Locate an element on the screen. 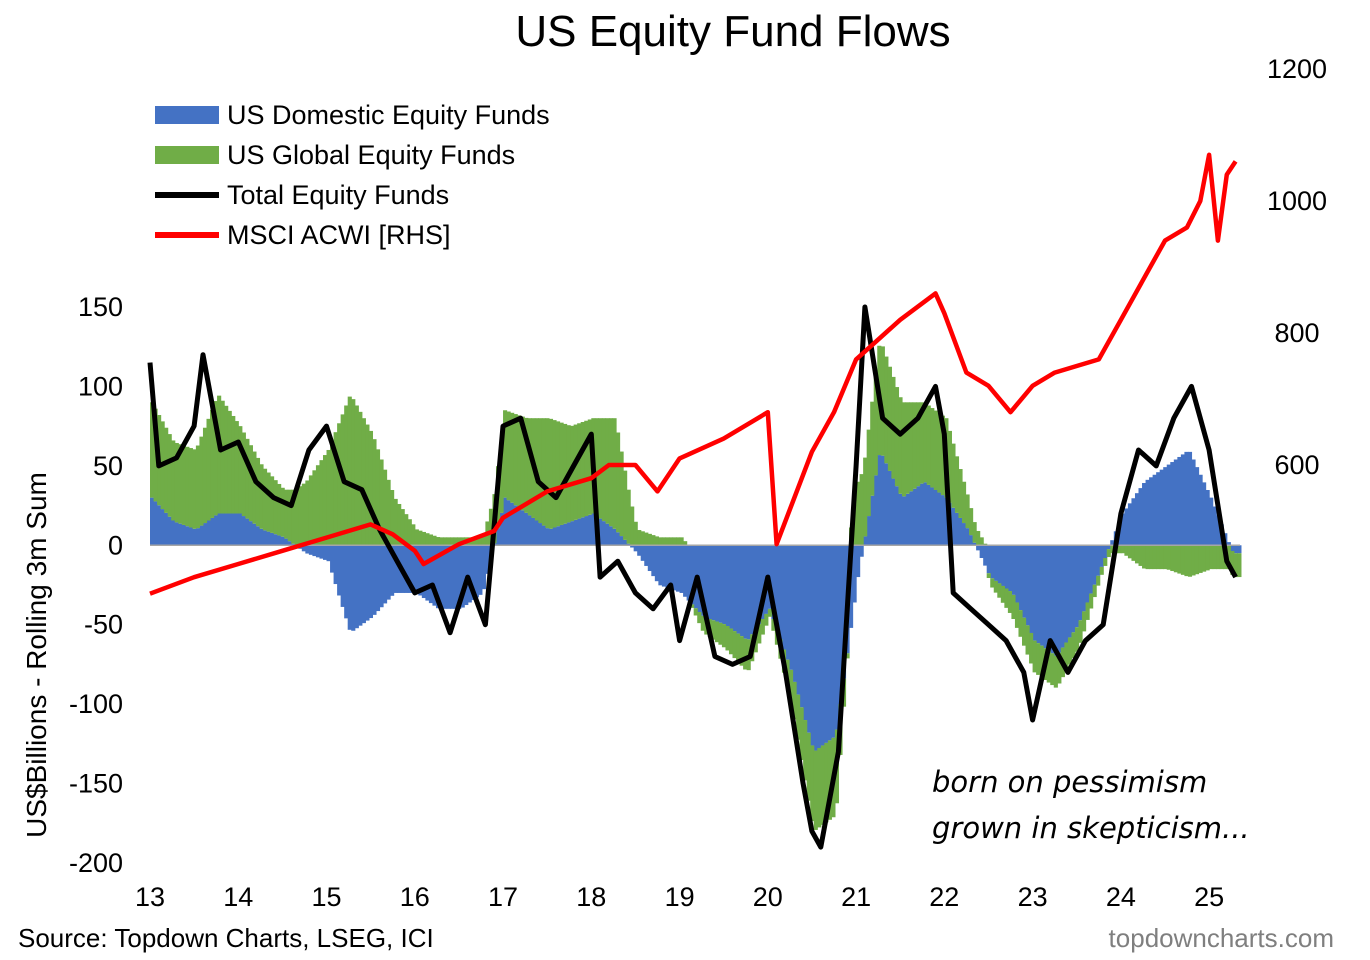 This screenshot has height=960, width=1370. y-axis-left: 150 100 50 0 -50 -100 -150 -200 is located at coordinates (96, 585).